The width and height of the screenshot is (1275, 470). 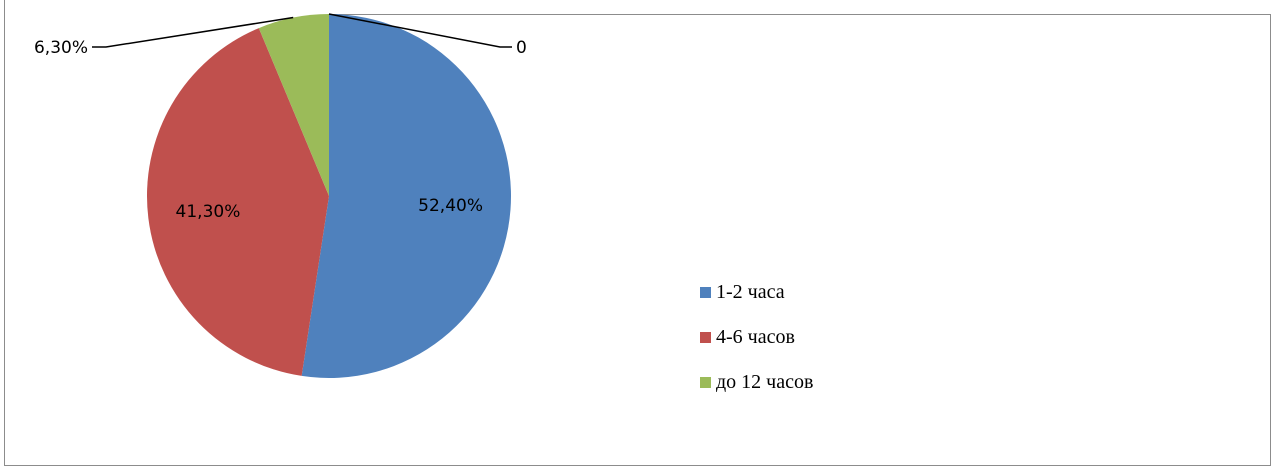 I want to click on legend-label: 1-2 часа, so click(x=750, y=292).